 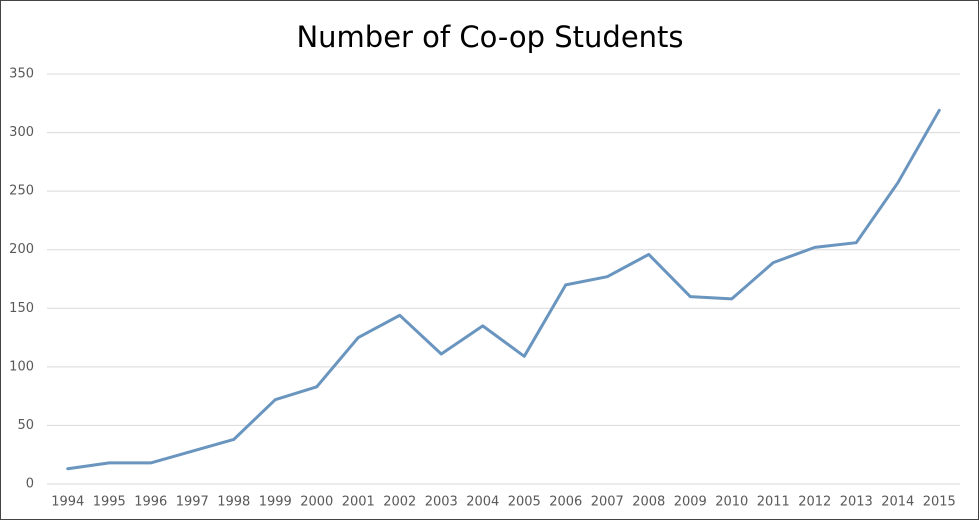 I want to click on x-tick-label: 2003, so click(x=441, y=502).